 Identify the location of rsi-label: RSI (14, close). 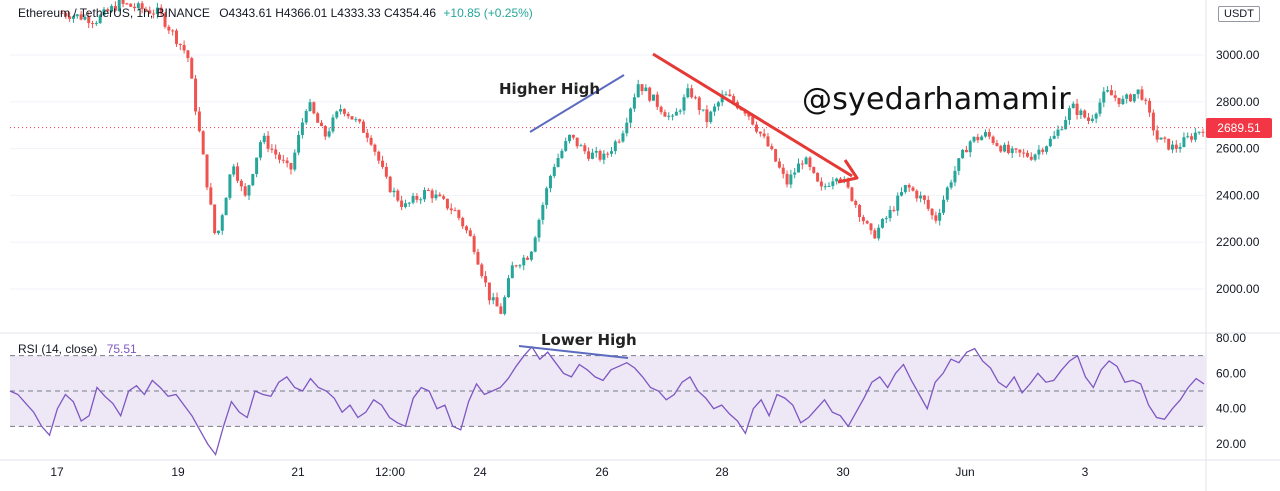
(58, 349).